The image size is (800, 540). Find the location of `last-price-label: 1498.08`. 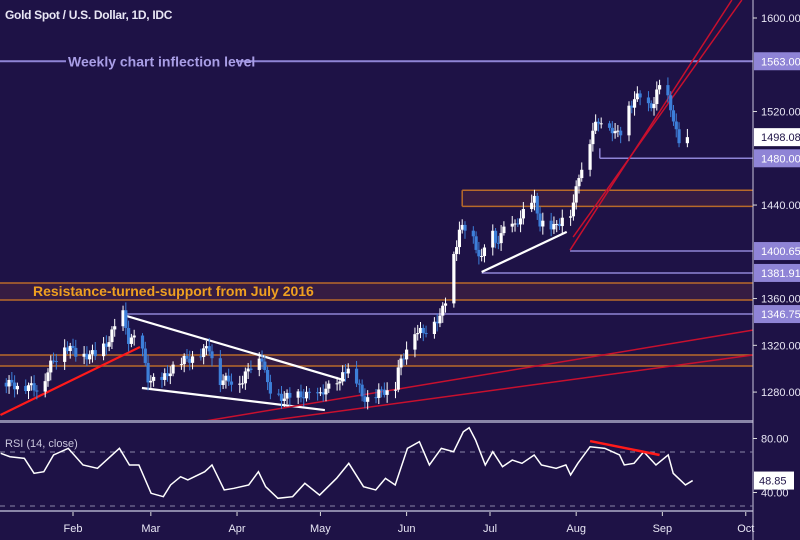

last-price-label: 1498.08 is located at coordinates (780, 138).